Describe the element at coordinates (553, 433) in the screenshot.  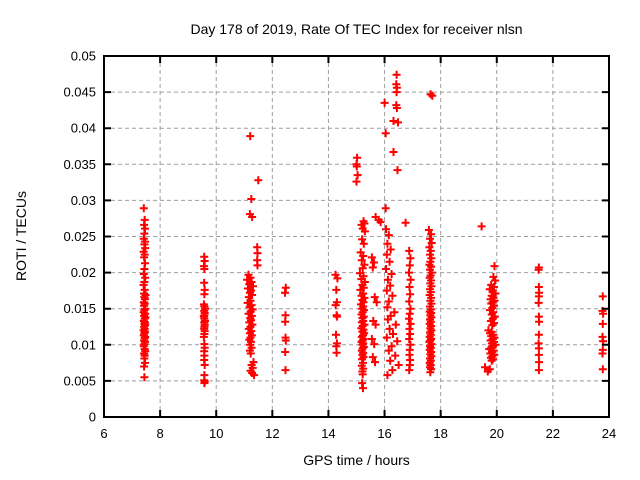
I see `x-tick-label: 22` at that location.